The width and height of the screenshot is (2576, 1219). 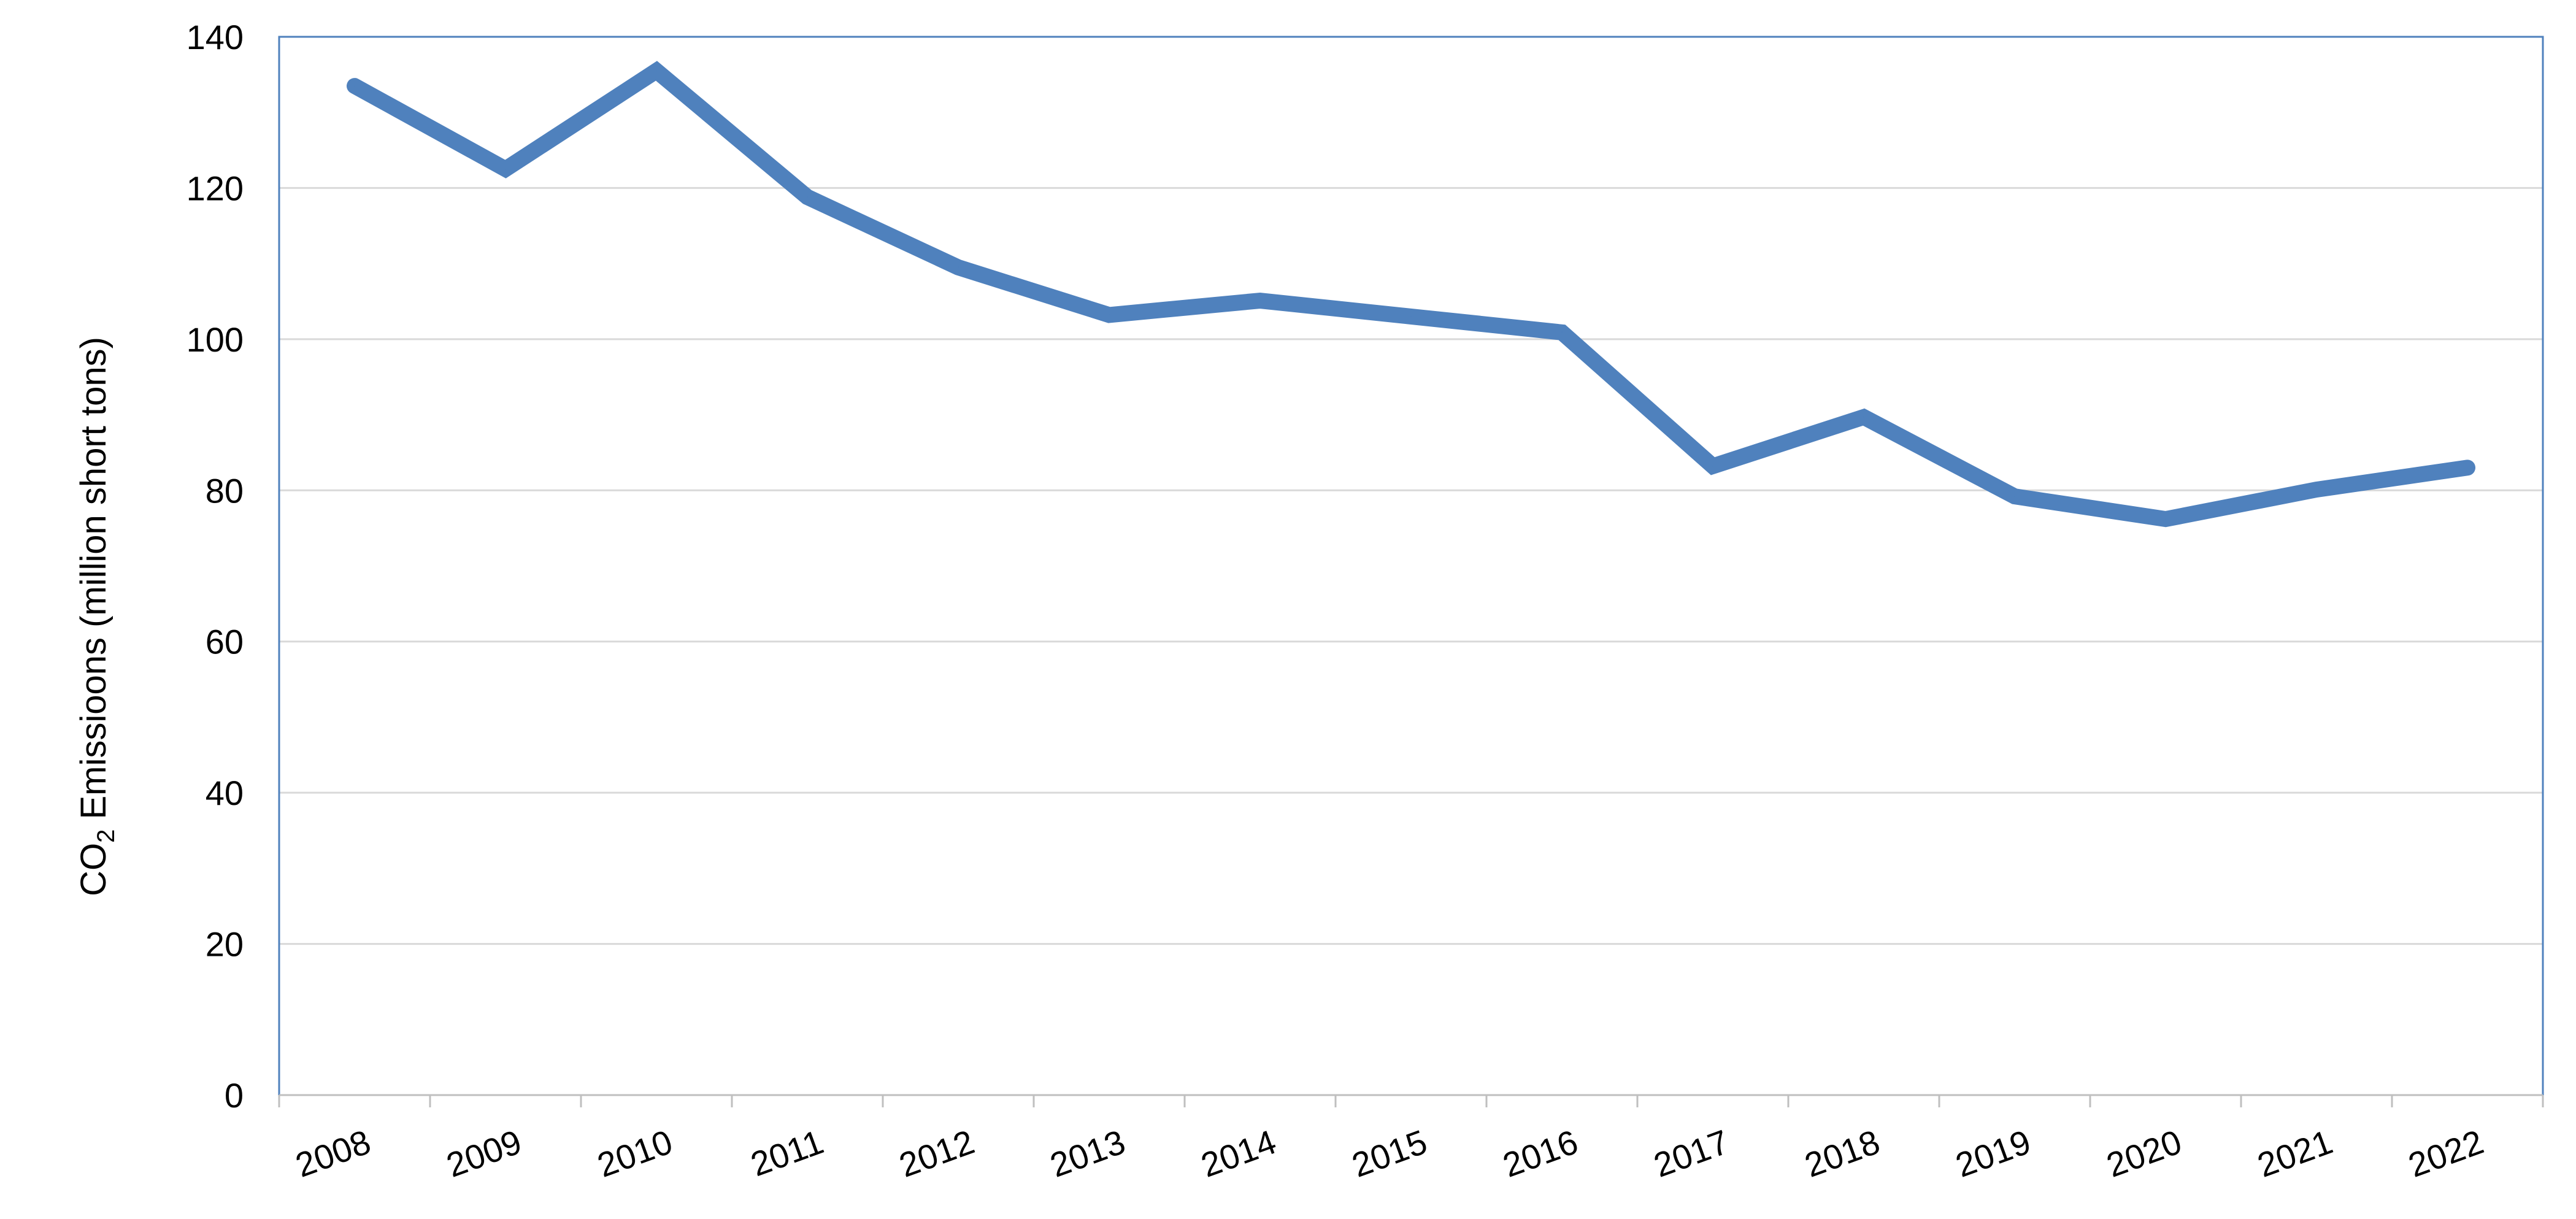 What do you see at coordinates (1540, 1153) in the screenshot?
I see `x-tick-label: 2016` at bounding box center [1540, 1153].